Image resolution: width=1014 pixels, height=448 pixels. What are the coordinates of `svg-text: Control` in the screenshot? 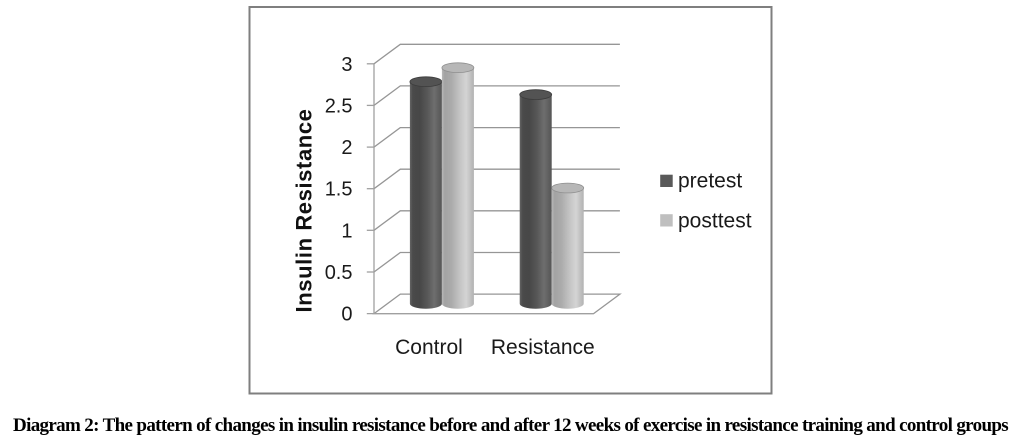 It's located at (429, 347).